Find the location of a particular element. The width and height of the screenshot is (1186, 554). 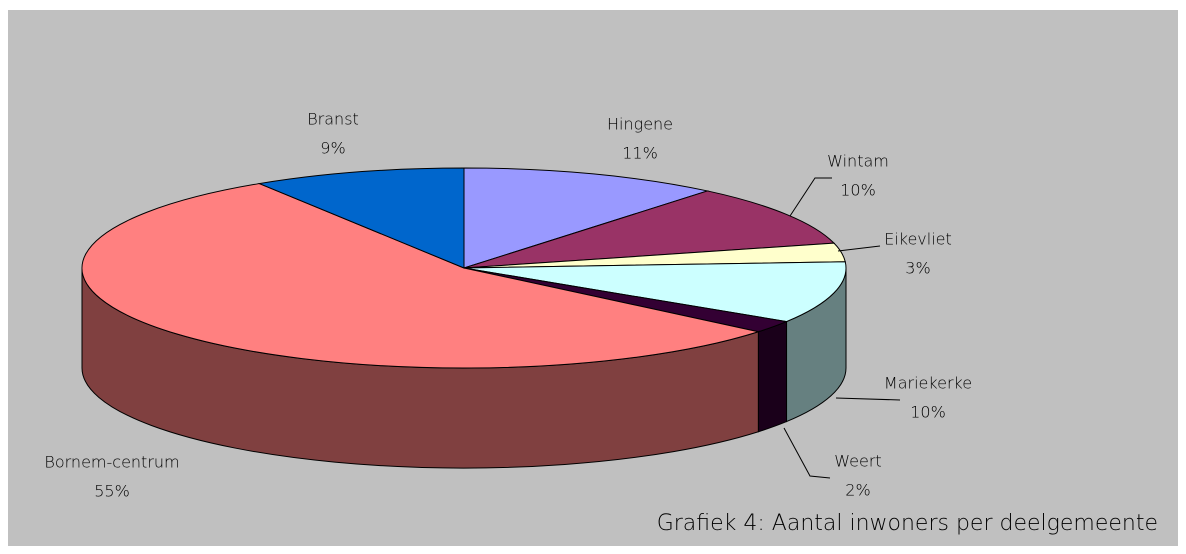

slice-label: Mariekerke is located at coordinates (928, 383).